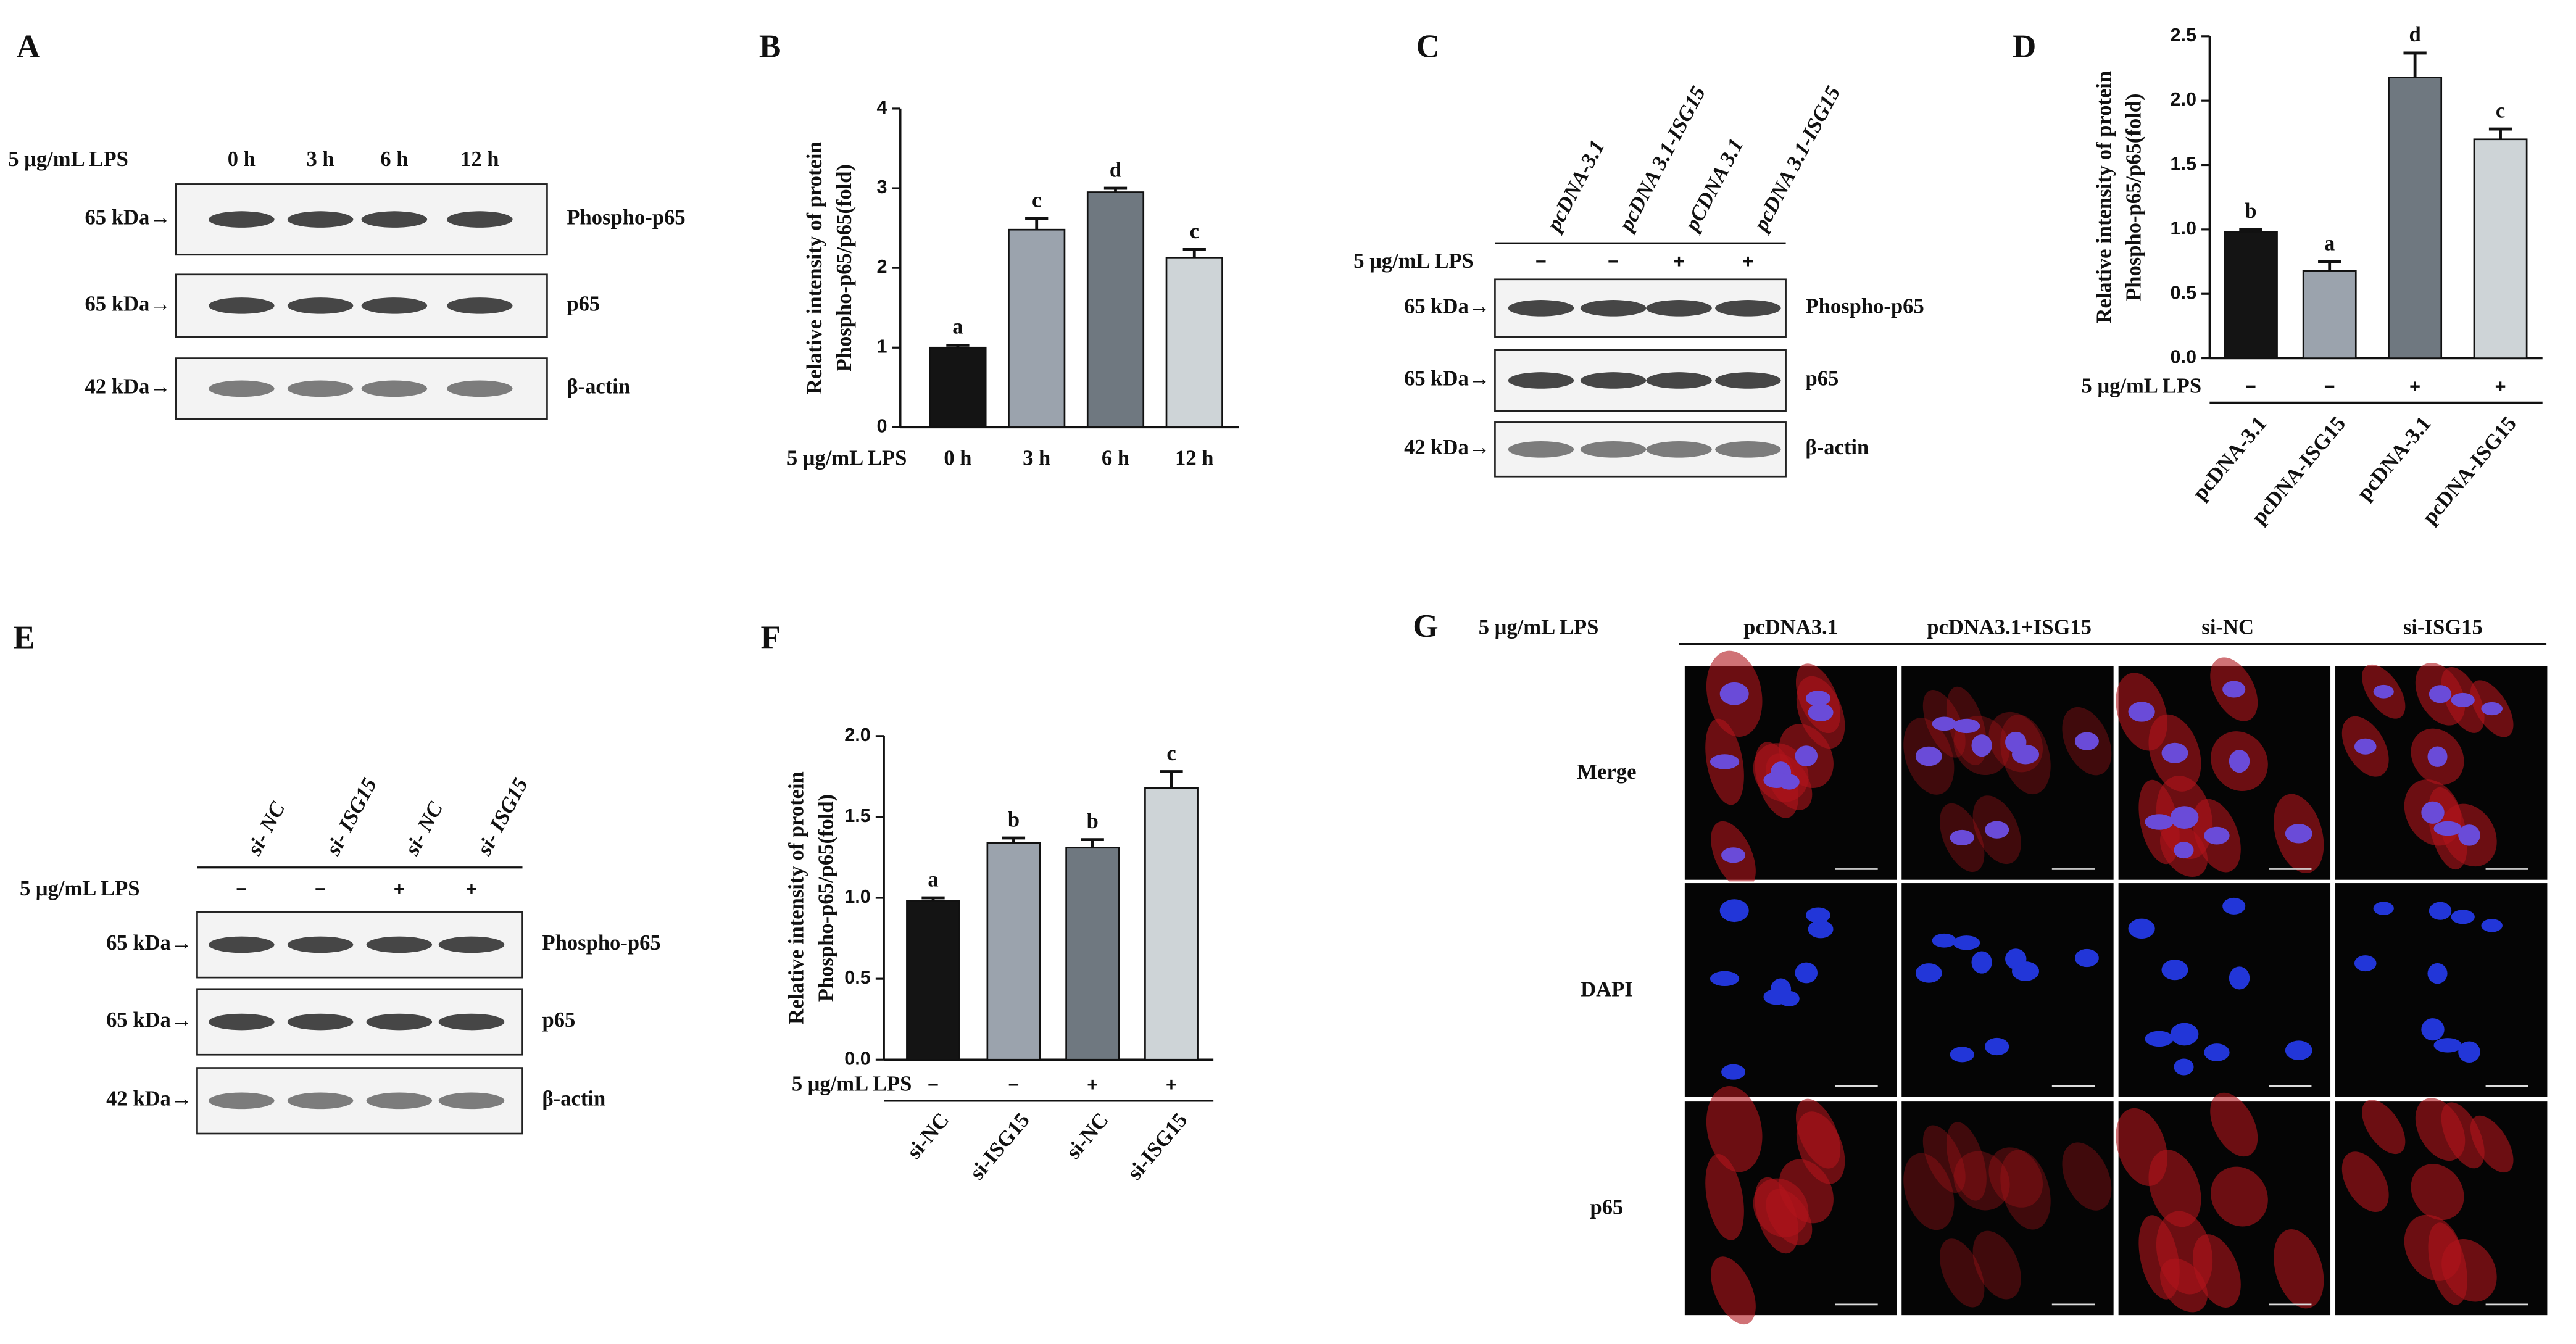 The image size is (2576, 1344). I want to click on significance-letter: c, so click(1171, 753).